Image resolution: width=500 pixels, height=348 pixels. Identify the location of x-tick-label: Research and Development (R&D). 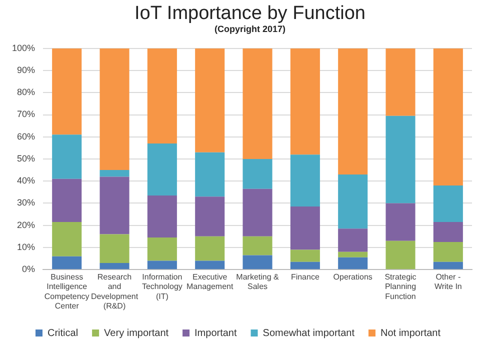
(114, 291).